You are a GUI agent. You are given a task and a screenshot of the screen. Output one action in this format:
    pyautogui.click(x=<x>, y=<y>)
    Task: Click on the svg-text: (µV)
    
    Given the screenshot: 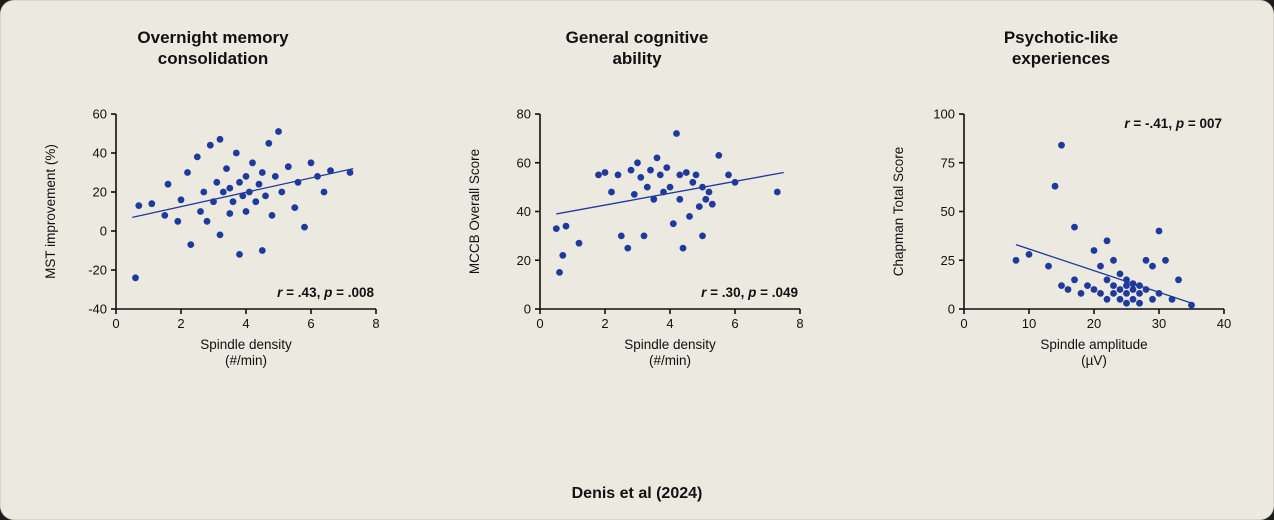 What is the action you would take?
    pyautogui.click(x=1094, y=360)
    